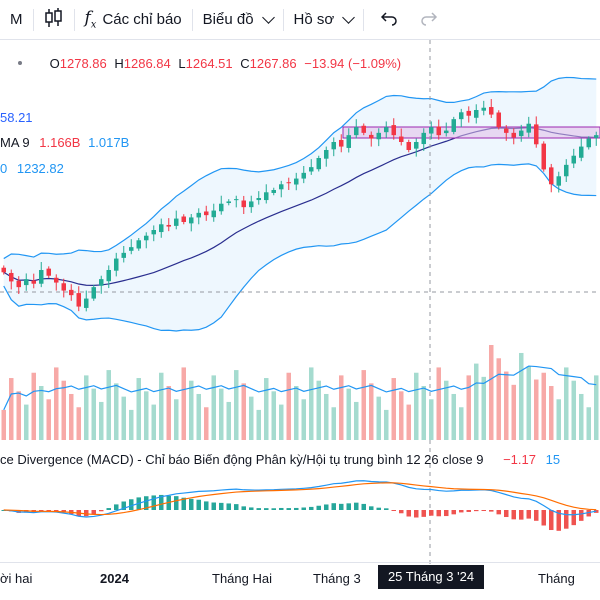 The width and height of the screenshot is (600, 600). What do you see at coordinates (16, 117) in the screenshot?
I see `bb-value: 58.21` at bounding box center [16, 117].